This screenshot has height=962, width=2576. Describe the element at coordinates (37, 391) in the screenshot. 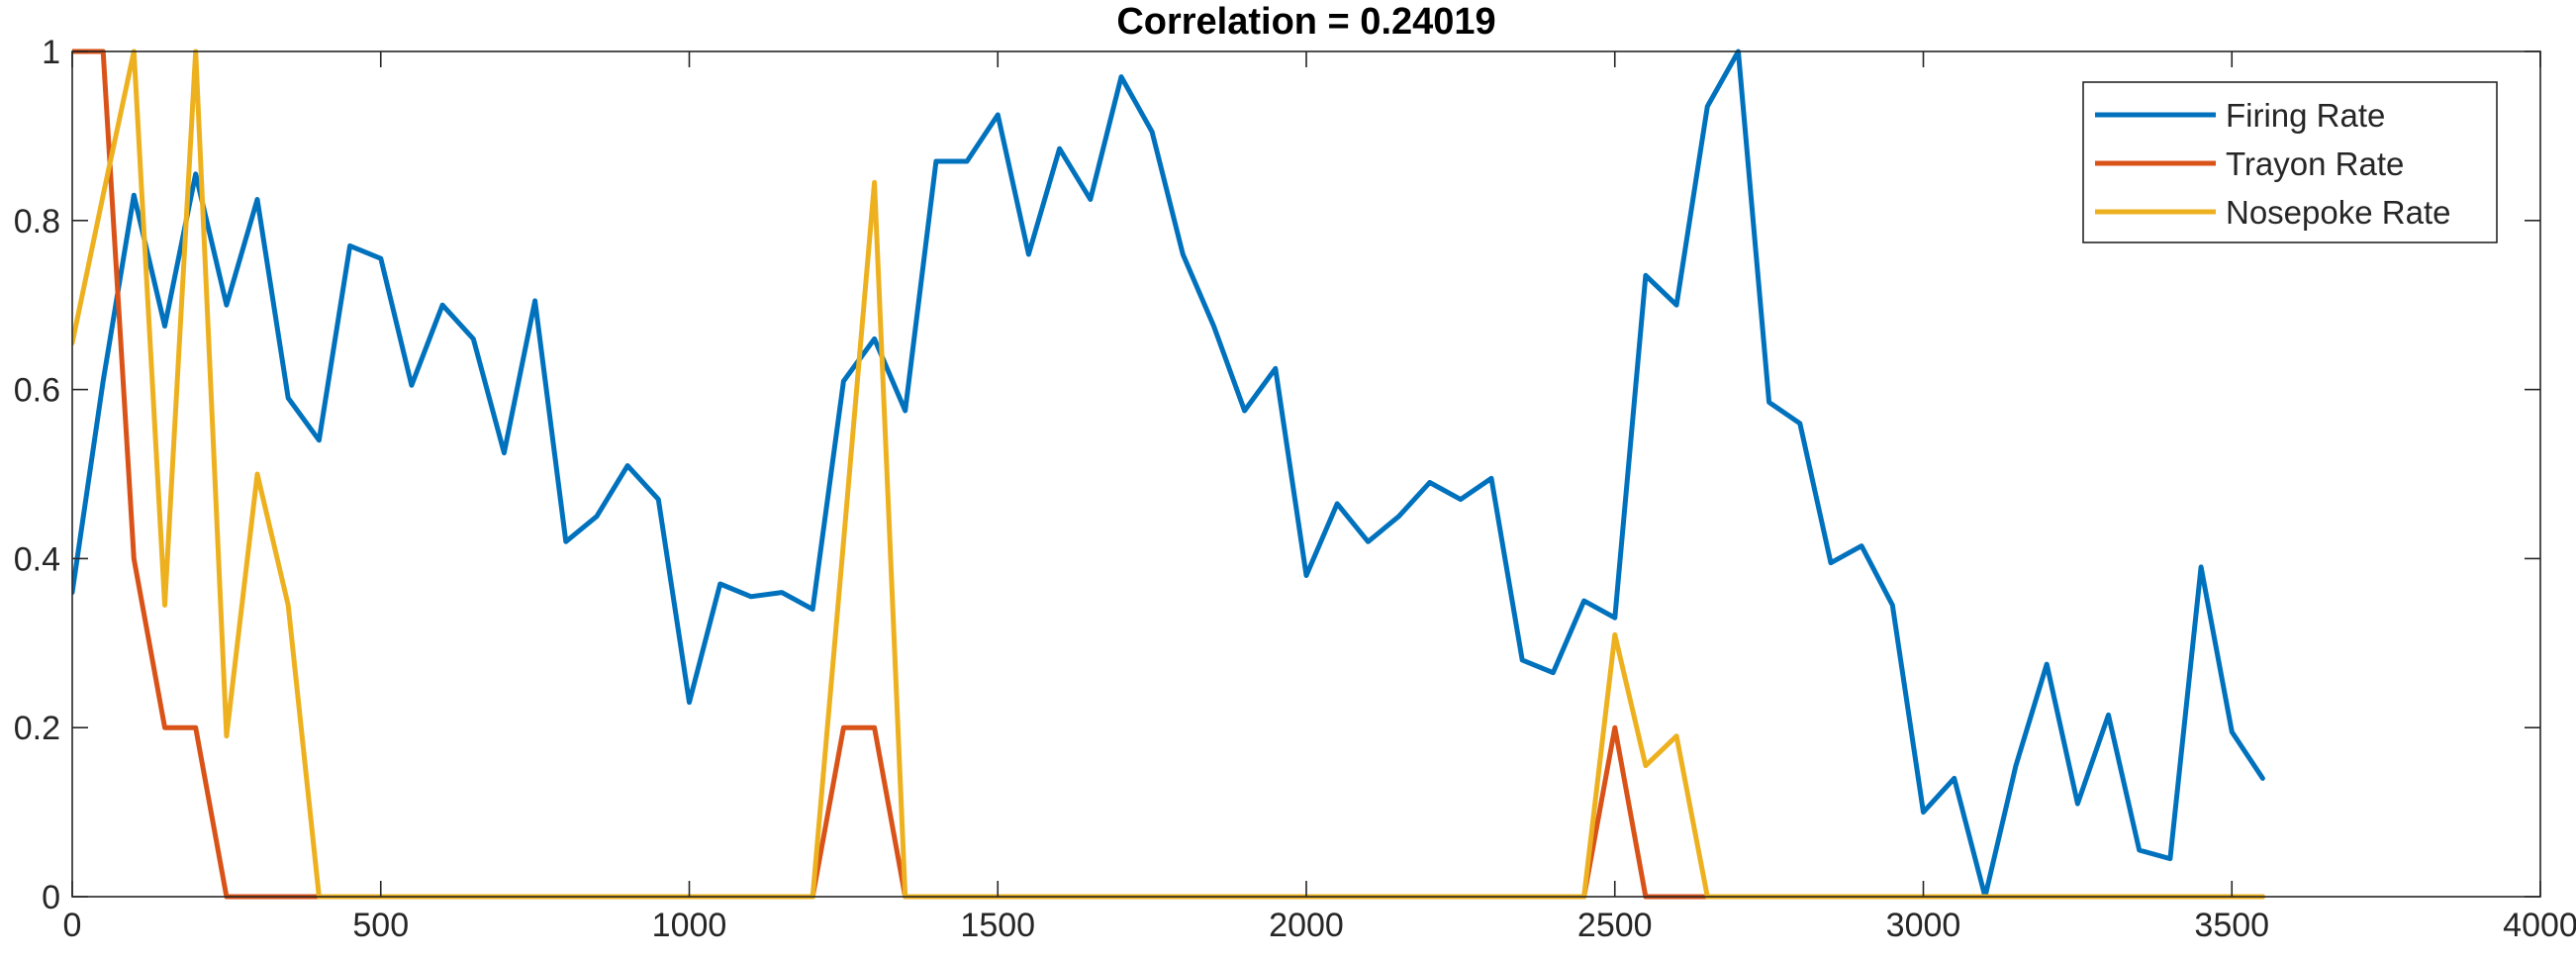

I see `y-tick-label: 0.6` at that location.